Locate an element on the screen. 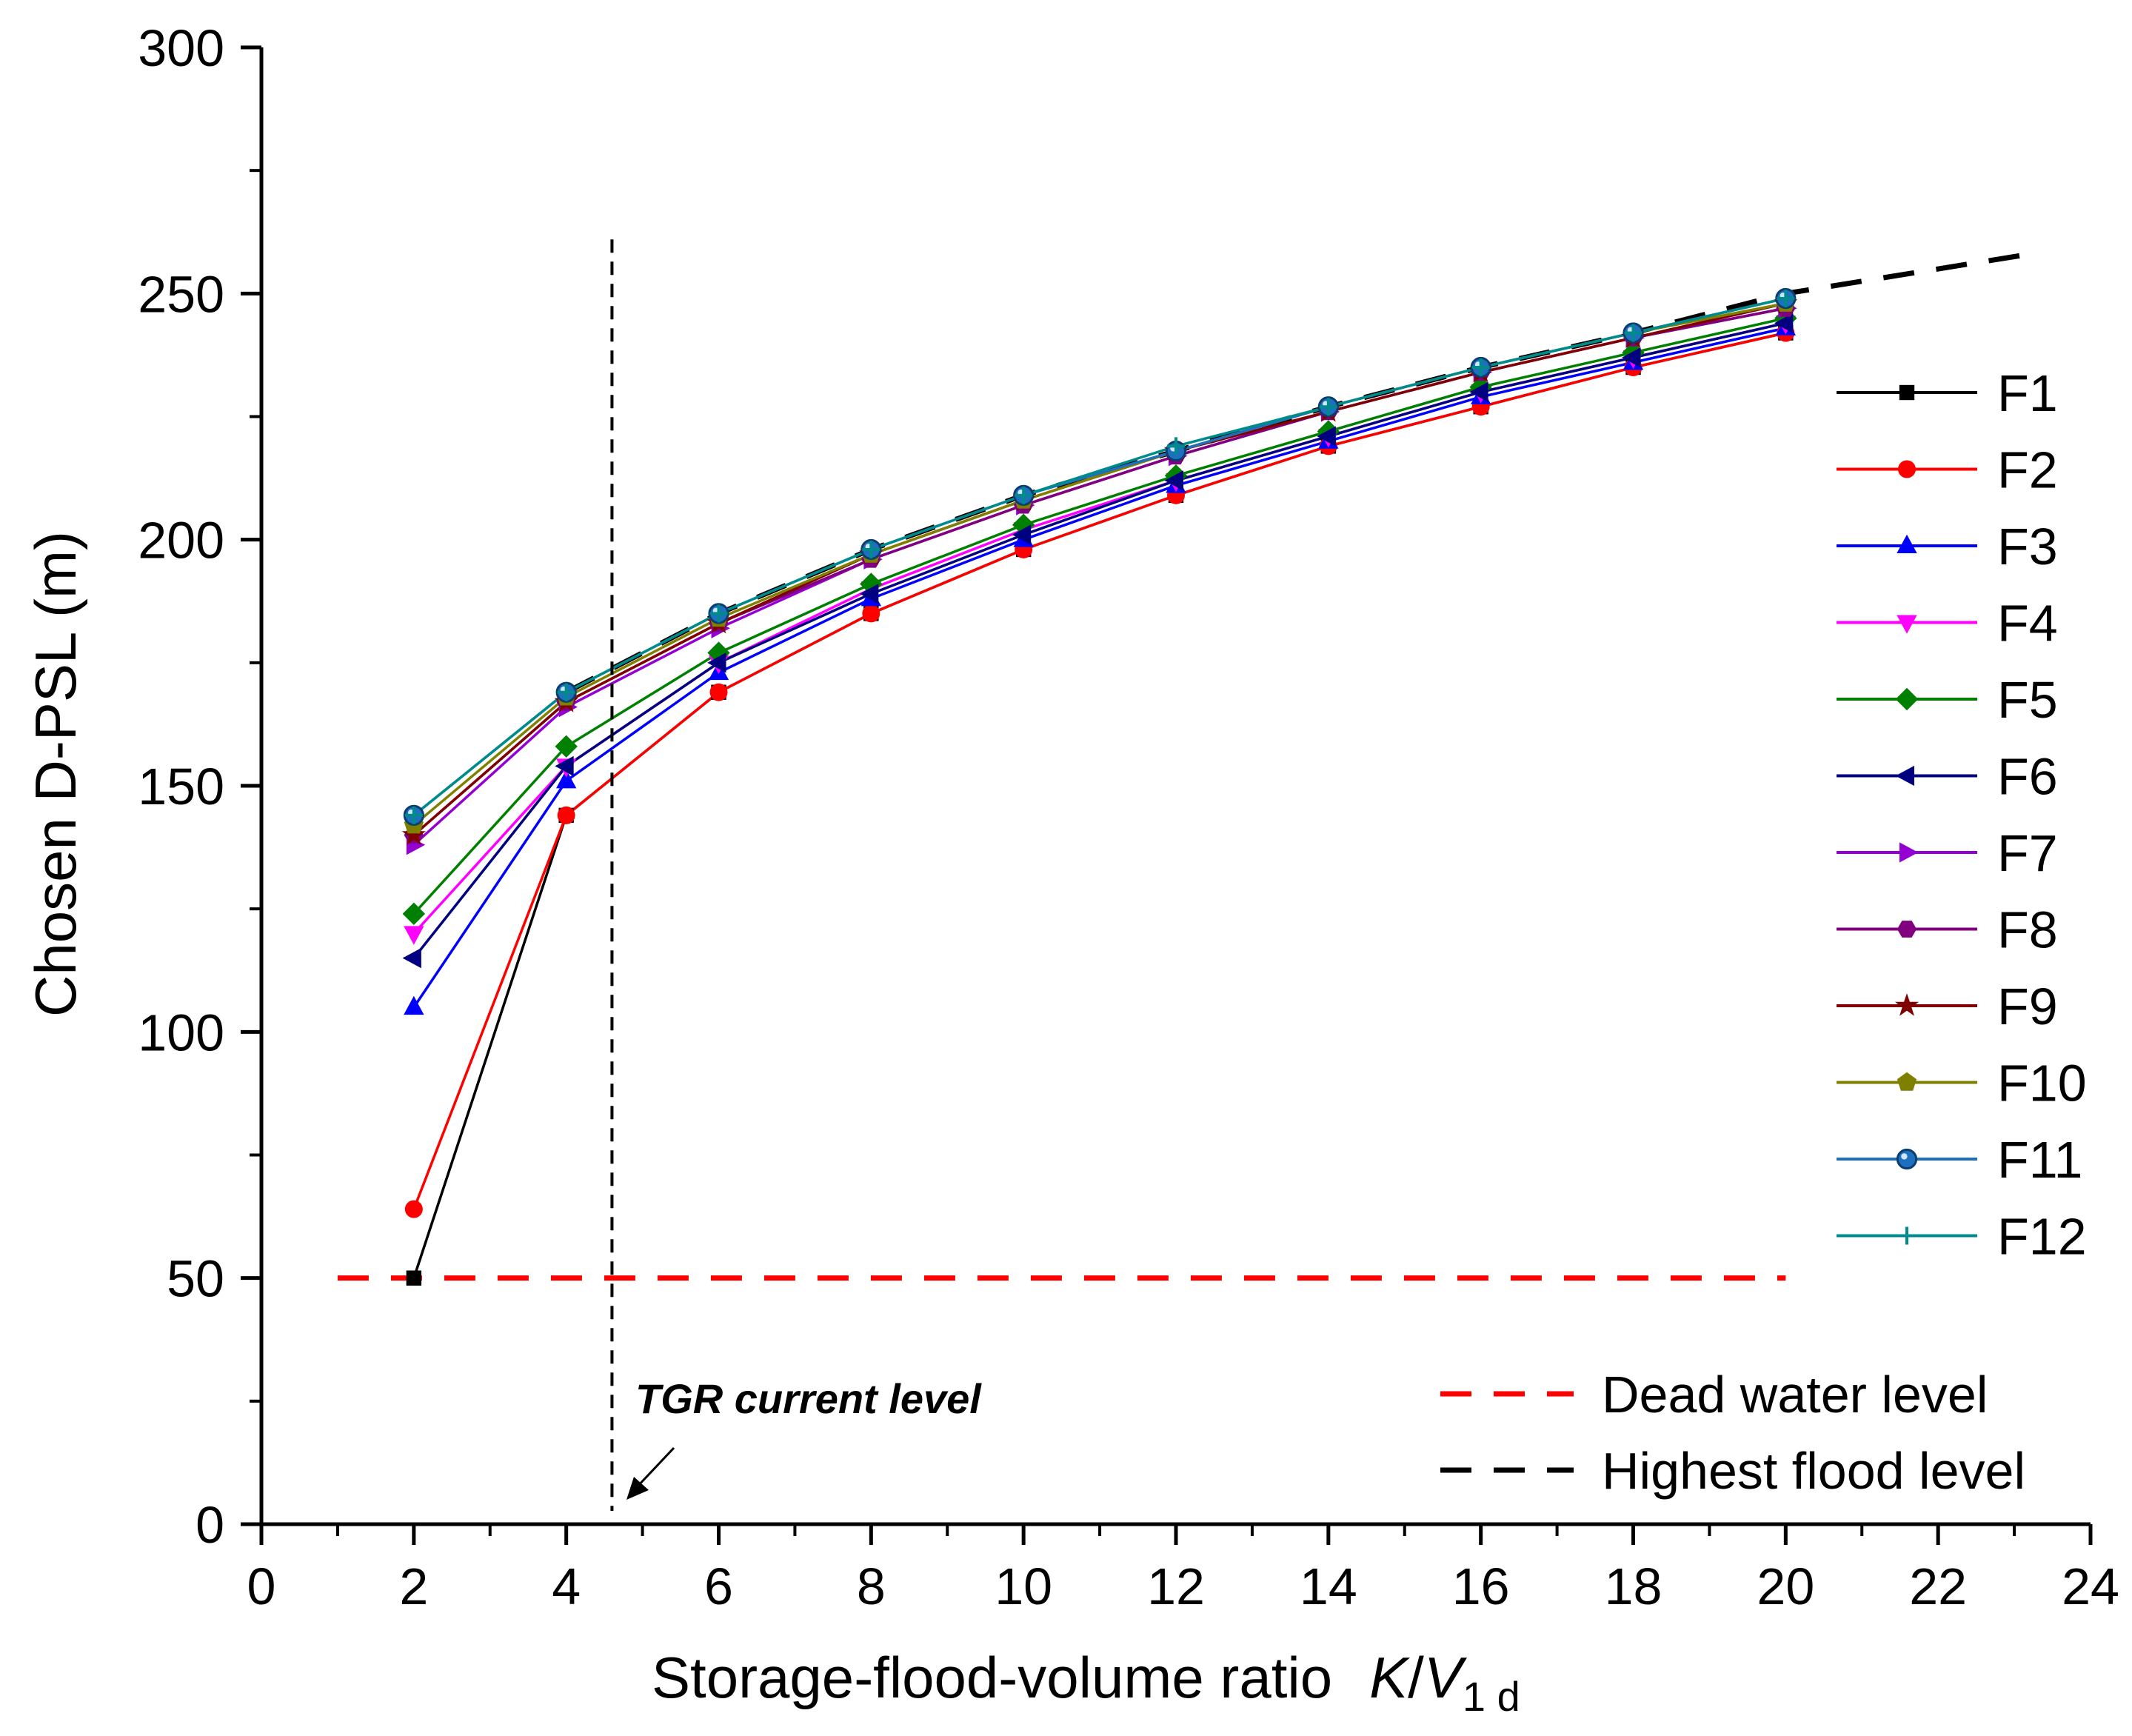 The height and width of the screenshot is (1736, 2132). x-axis-symbol-v: V is located at coordinates (1446, 1678).